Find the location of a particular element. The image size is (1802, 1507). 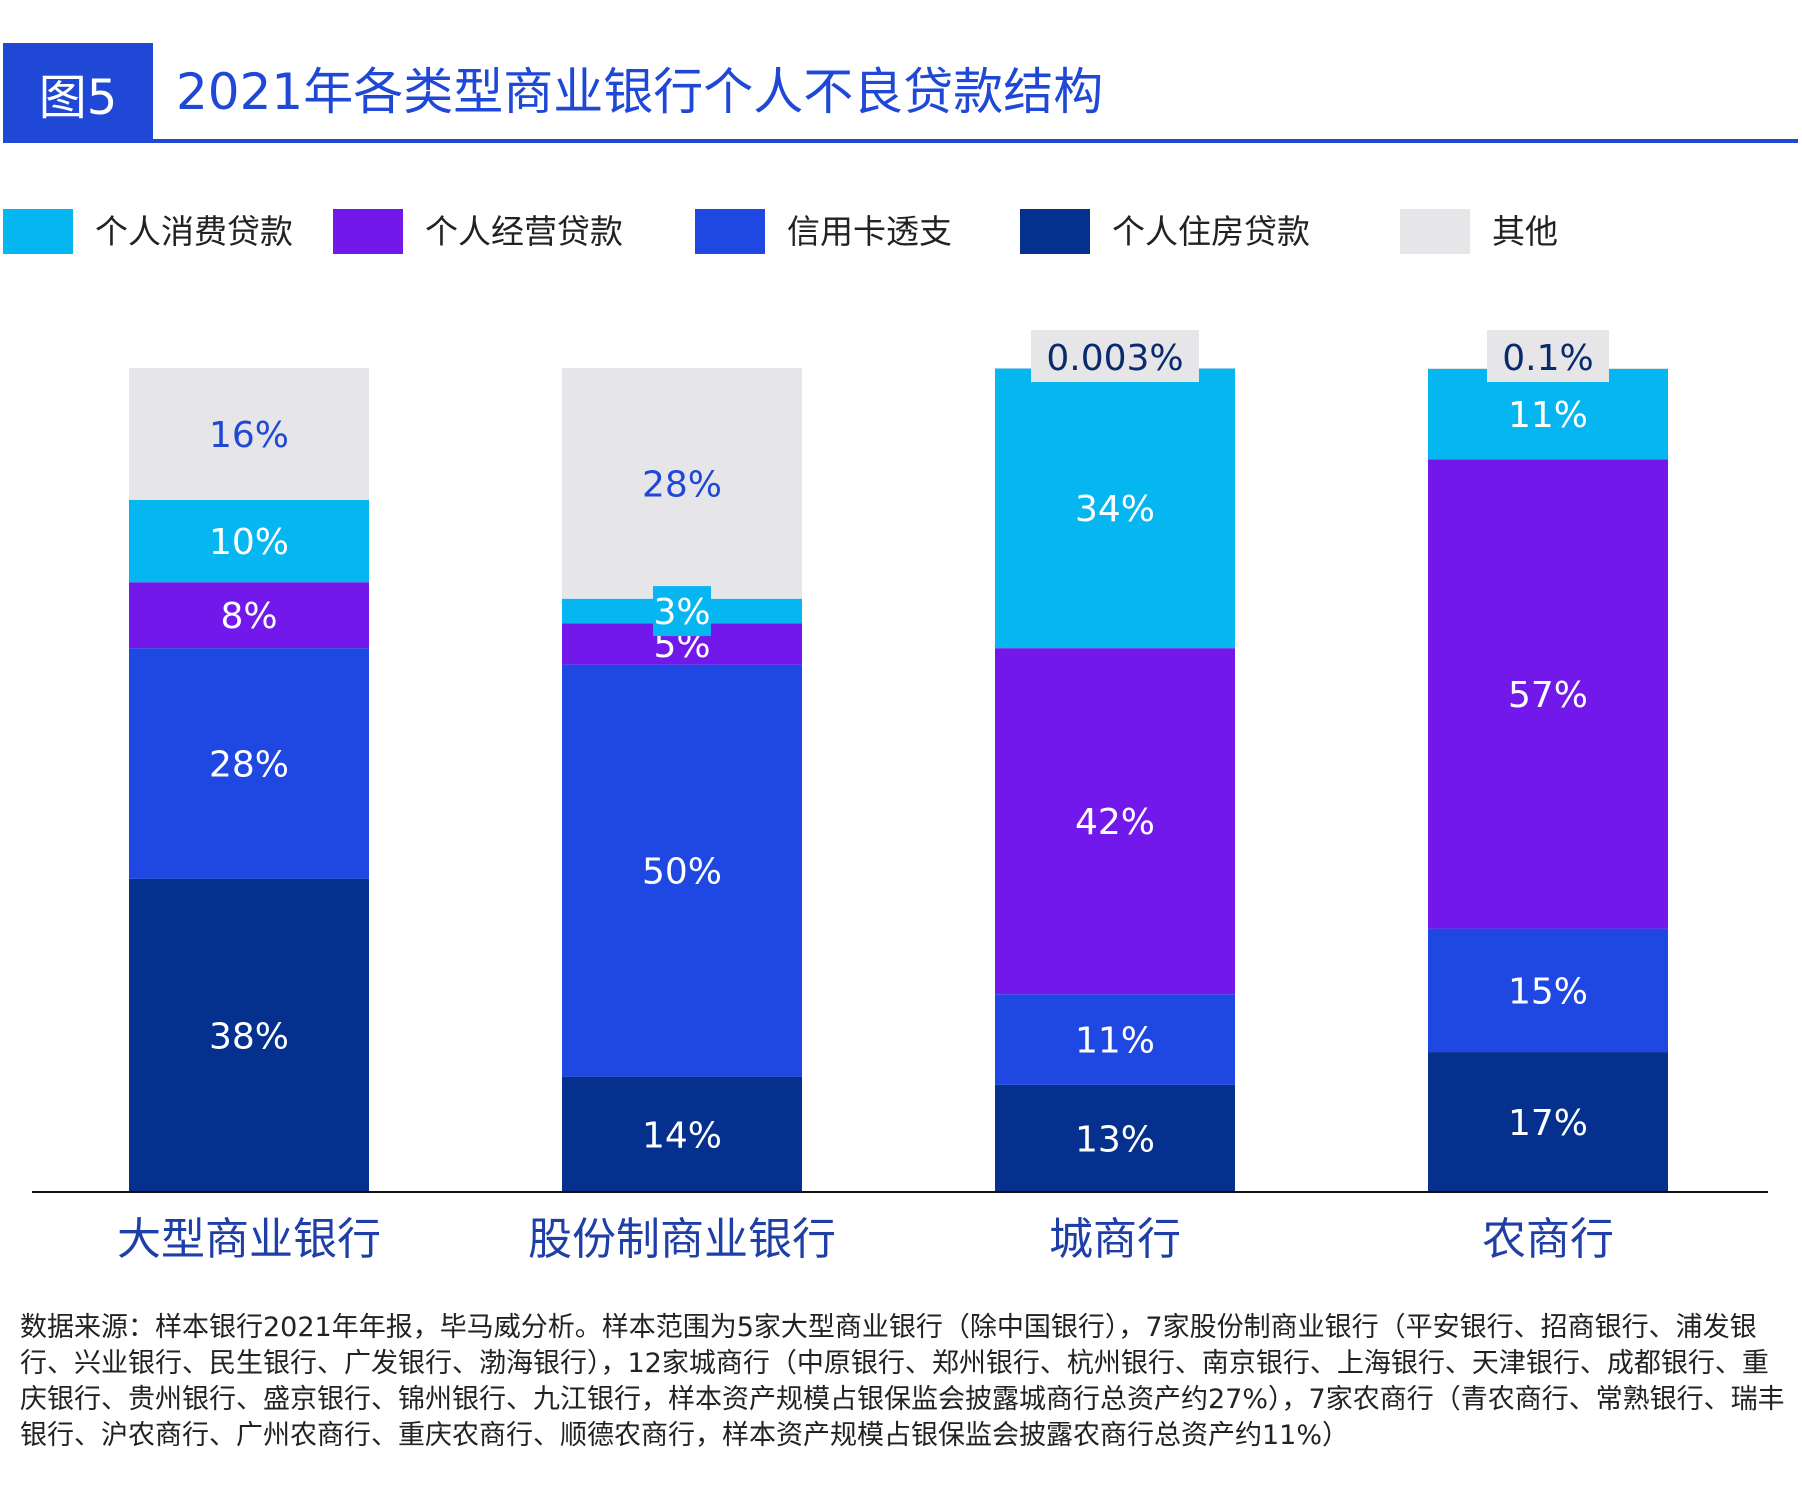

x-tick-label: 城商行 is located at coordinates (1115, 1239).